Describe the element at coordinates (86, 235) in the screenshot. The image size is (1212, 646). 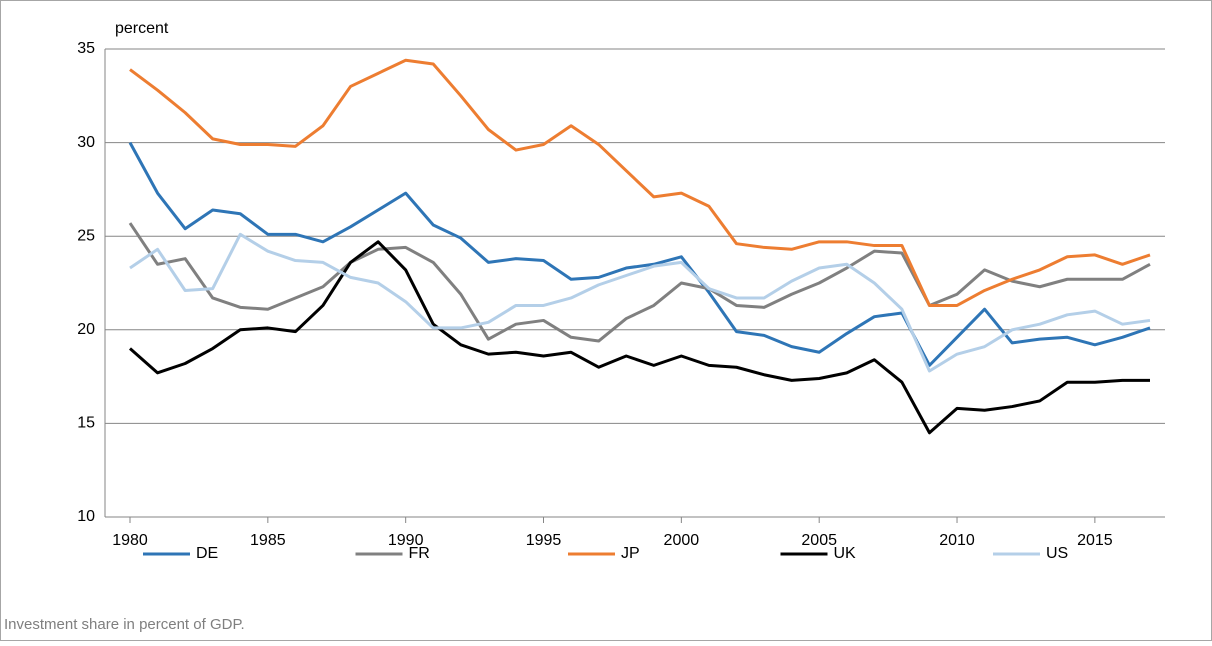
I see `y-tick-label: 25` at that location.